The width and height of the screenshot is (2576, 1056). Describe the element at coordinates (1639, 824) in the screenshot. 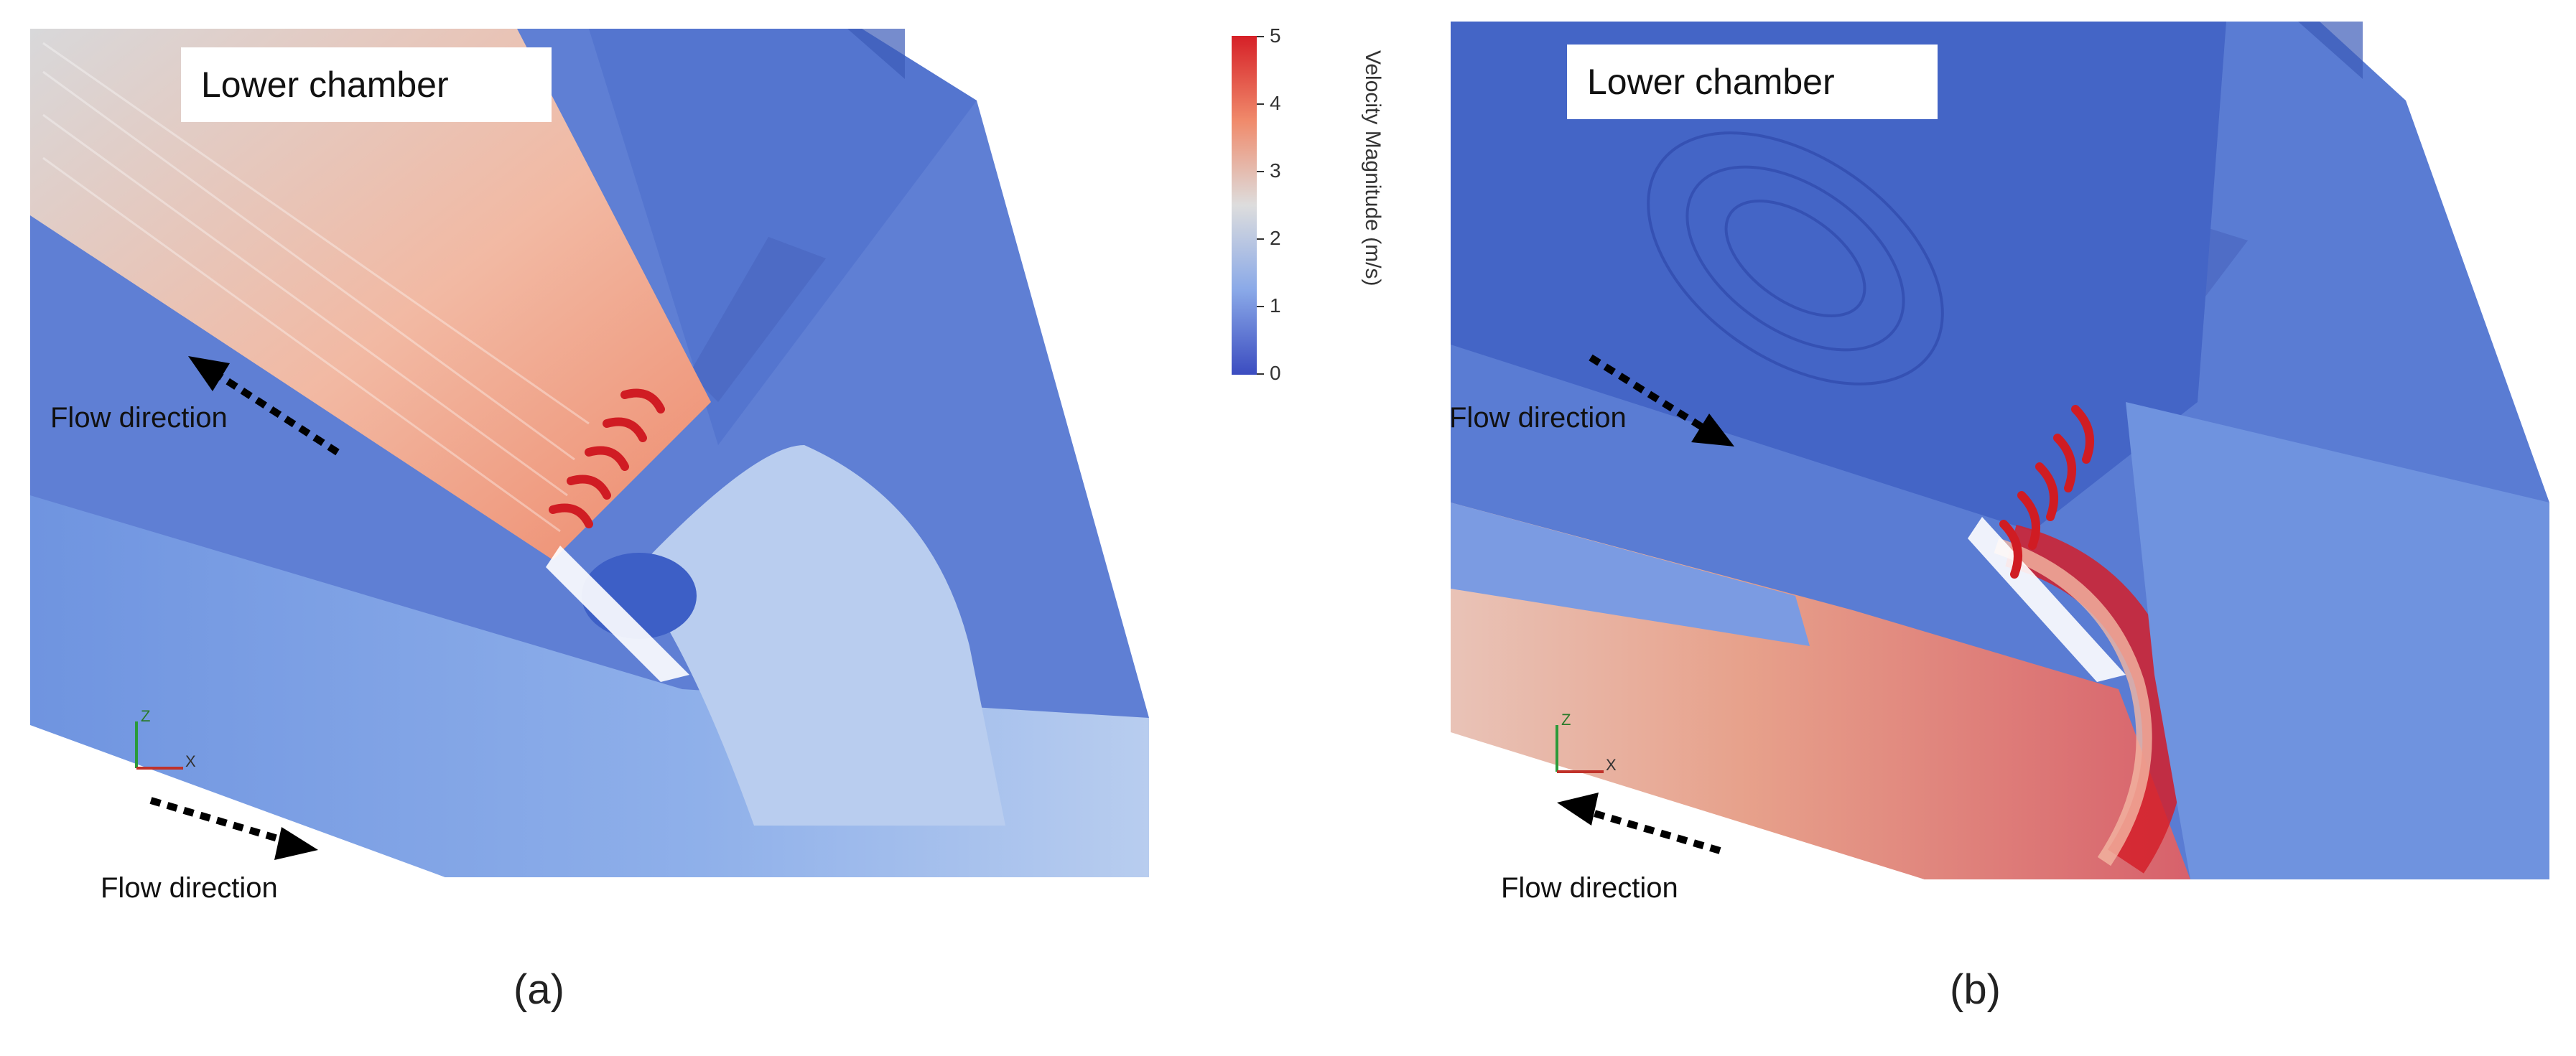

I see `flow-arrow-b-lower` at that location.